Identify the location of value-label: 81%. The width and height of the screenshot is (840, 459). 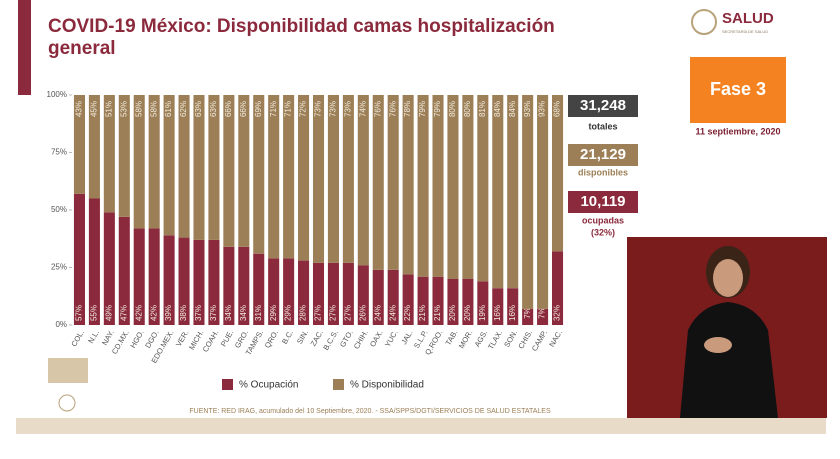
(482, 109).